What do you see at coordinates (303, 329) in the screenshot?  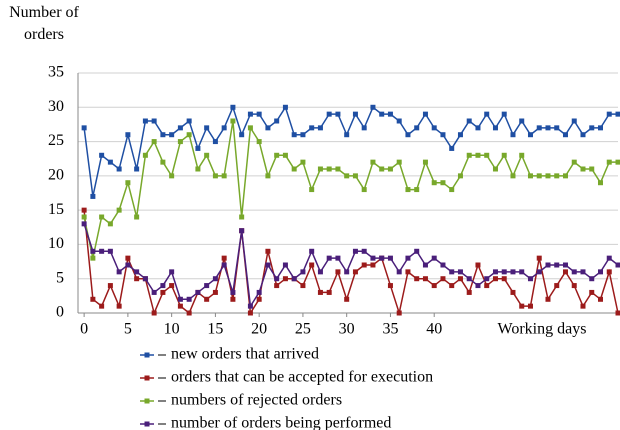 I see `x-tick-label: 25` at bounding box center [303, 329].